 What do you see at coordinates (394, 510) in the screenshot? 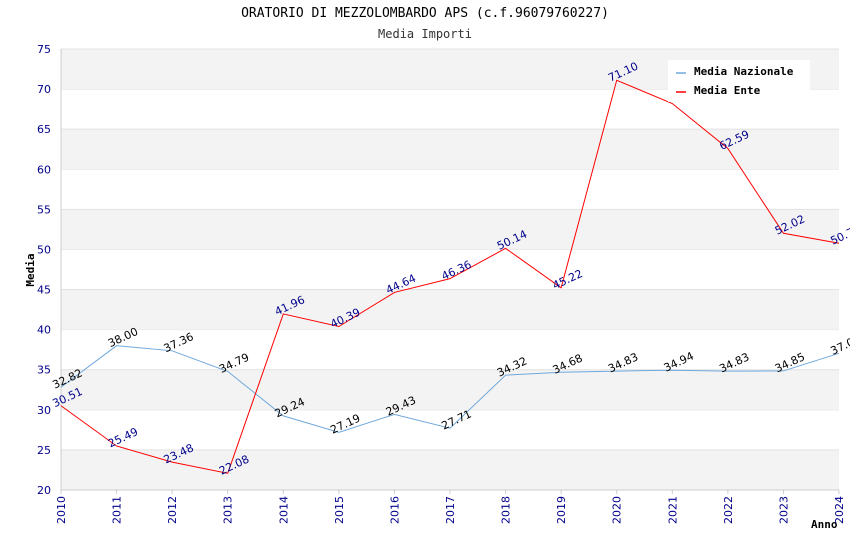
I see `x-tick-label: 2016` at bounding box center [394, 510].